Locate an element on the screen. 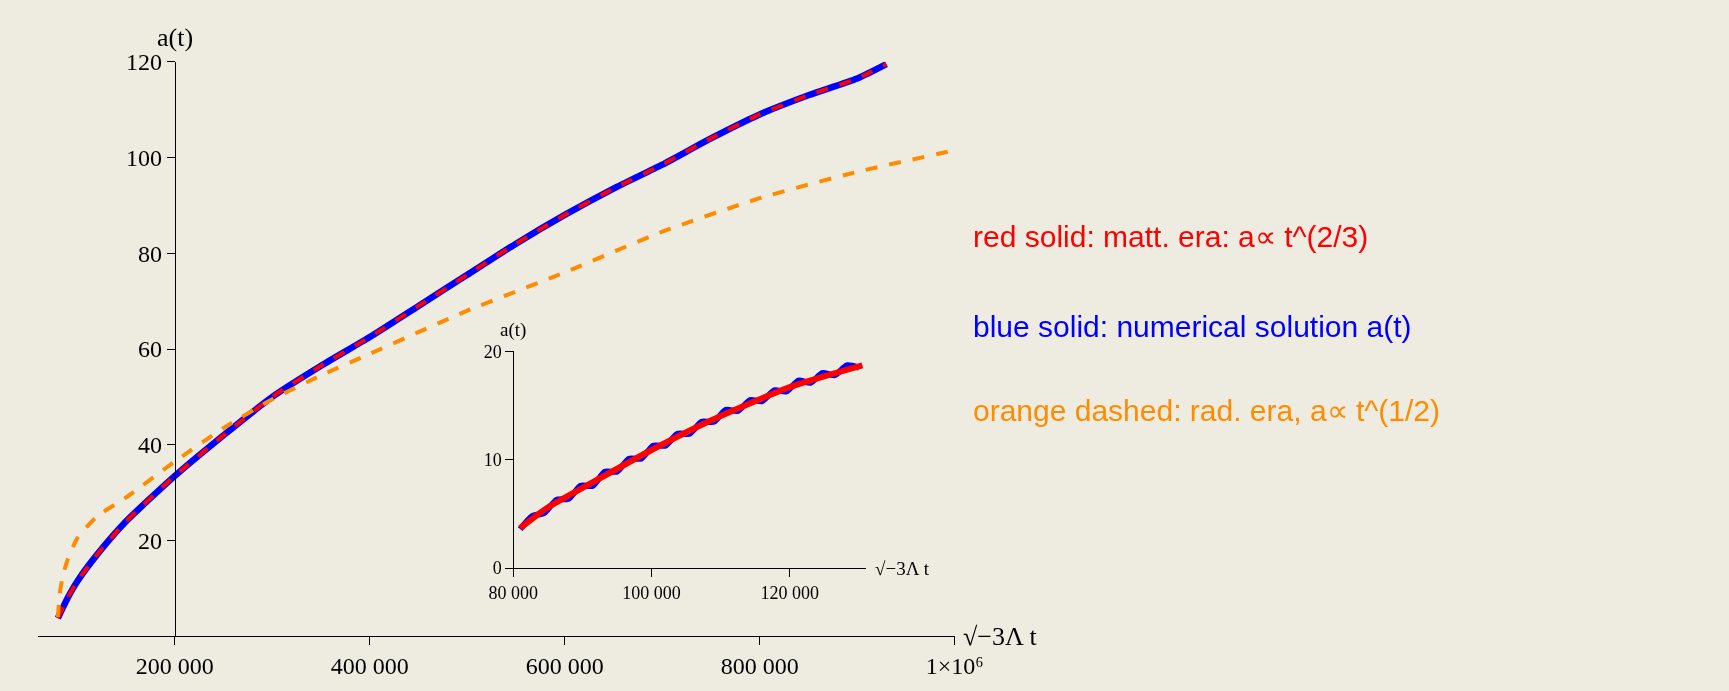 This screenshot has height=691, width=1729. x-tick-label: 80 000 is located at coordinates (513, 592).